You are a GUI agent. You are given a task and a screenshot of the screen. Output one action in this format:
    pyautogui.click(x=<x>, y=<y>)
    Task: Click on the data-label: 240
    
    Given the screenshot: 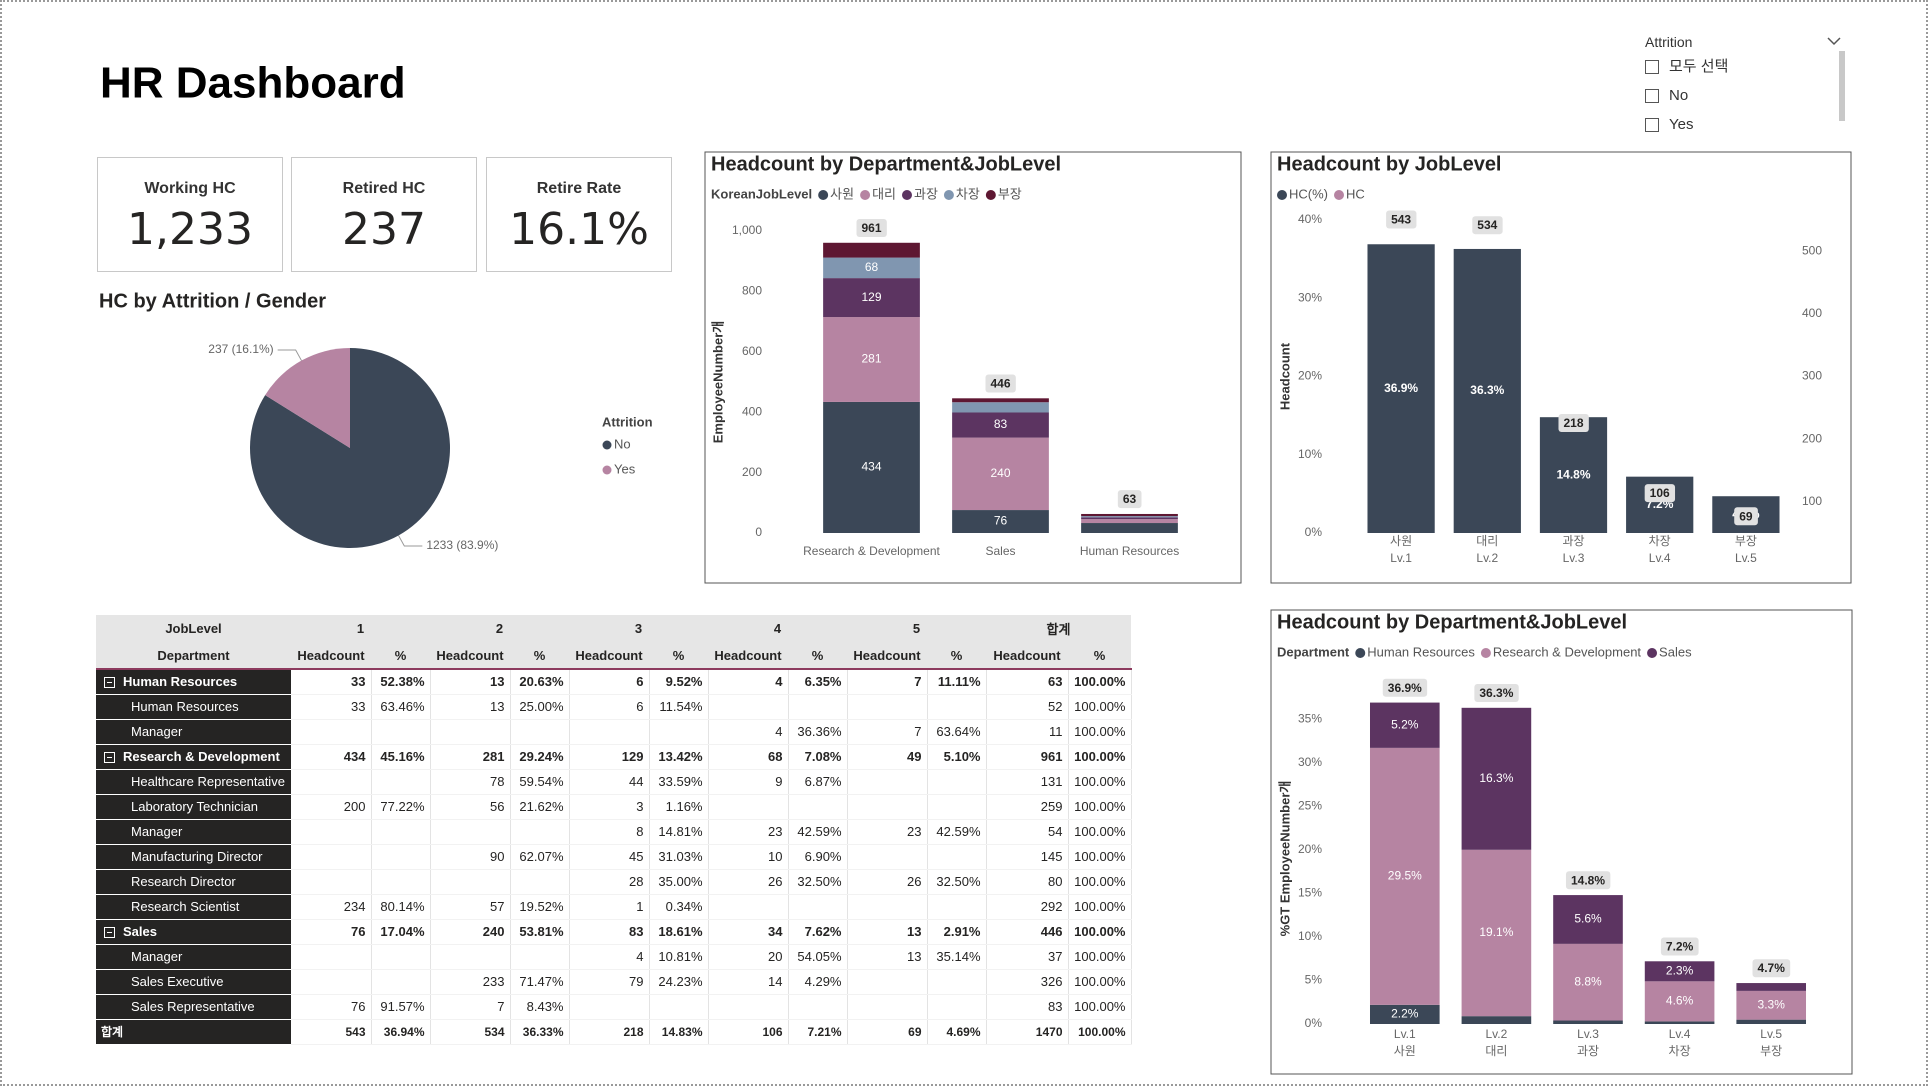 What is the action you would take?
    pyautogui.click(x=1000, y=473)
    